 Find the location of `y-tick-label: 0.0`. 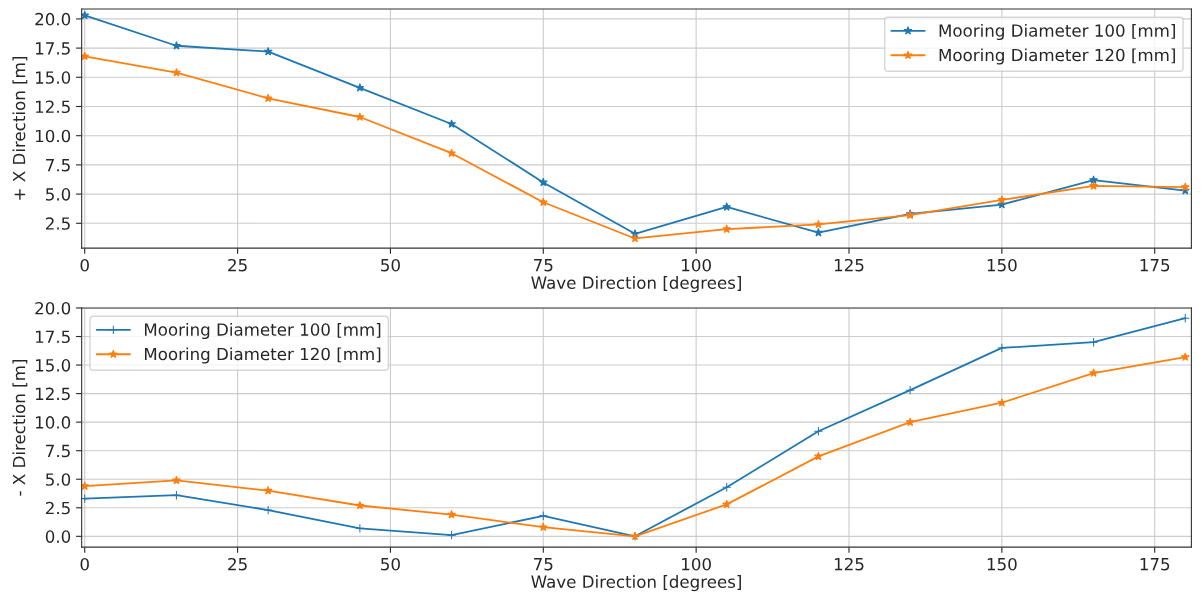

y-tick-label: 0.0 is located at coordinates (58, 536).